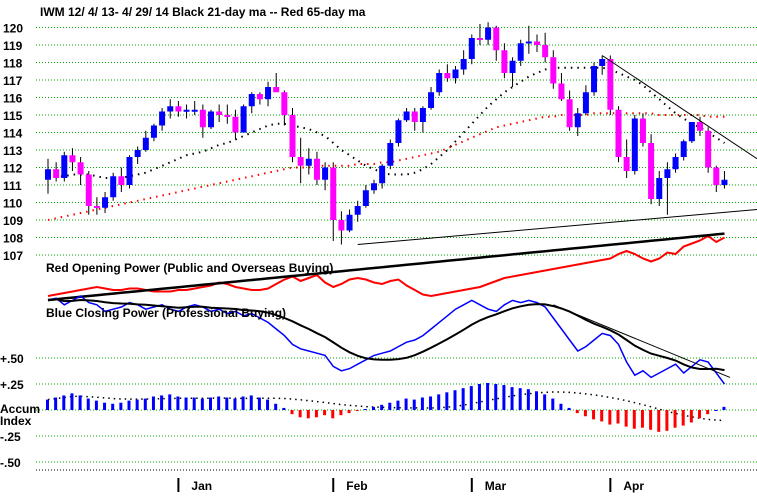  I want to click on accum-tick-label: +.50, so click(12, 359).